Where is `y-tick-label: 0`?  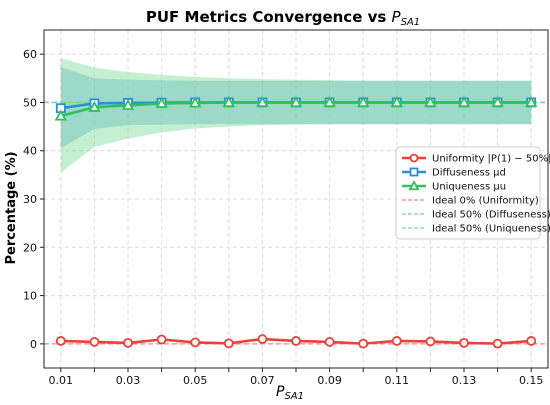 y-tick-label: 0 is located at coordinates (33, 344).